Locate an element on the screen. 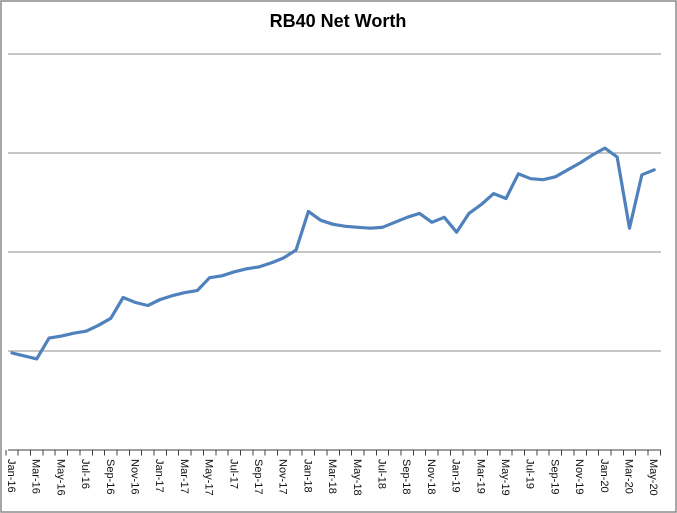 This screenshot has width=677, height=513. x-axis-ticks is located at coordinates (333, 453).